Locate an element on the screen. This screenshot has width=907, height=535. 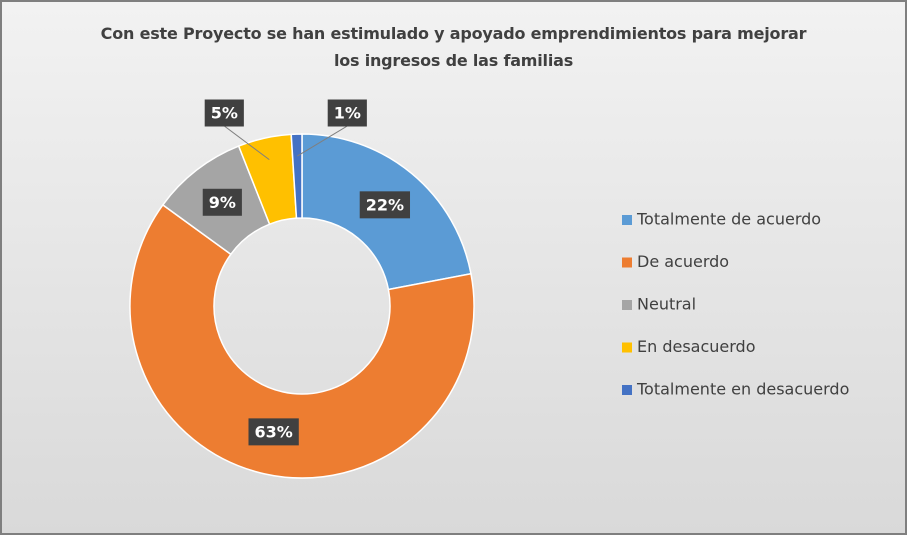
data-label: 22% is located at coordinates (385, 205).